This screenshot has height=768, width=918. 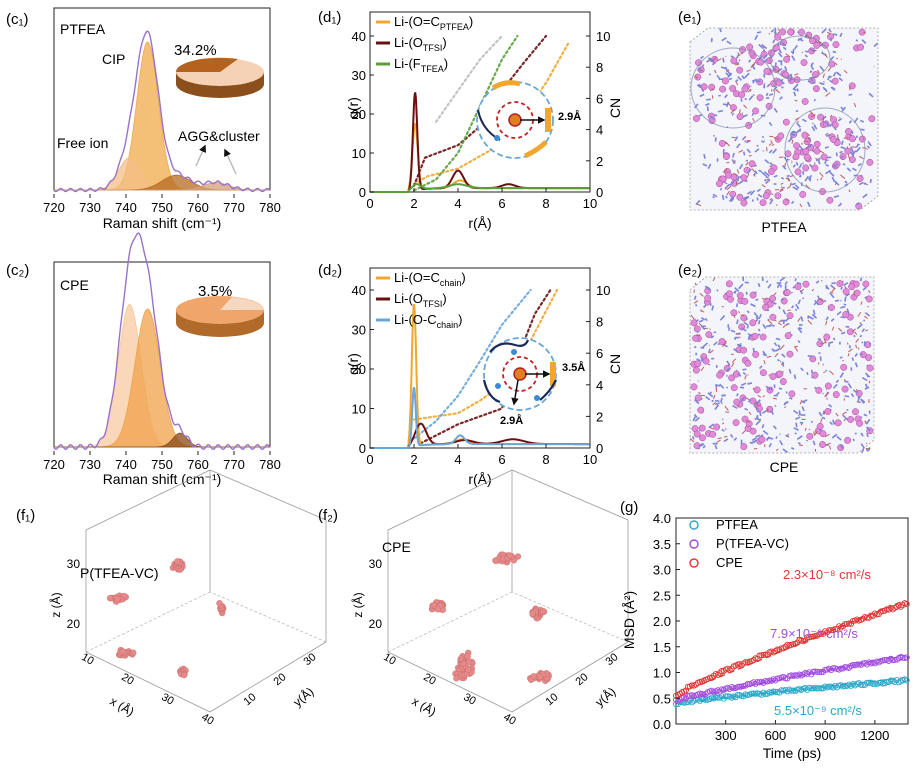 What do you see at coordinates (126, 207) in the screenshot?
I see `x-tick-label: 740` at bounding box center [126, 207].